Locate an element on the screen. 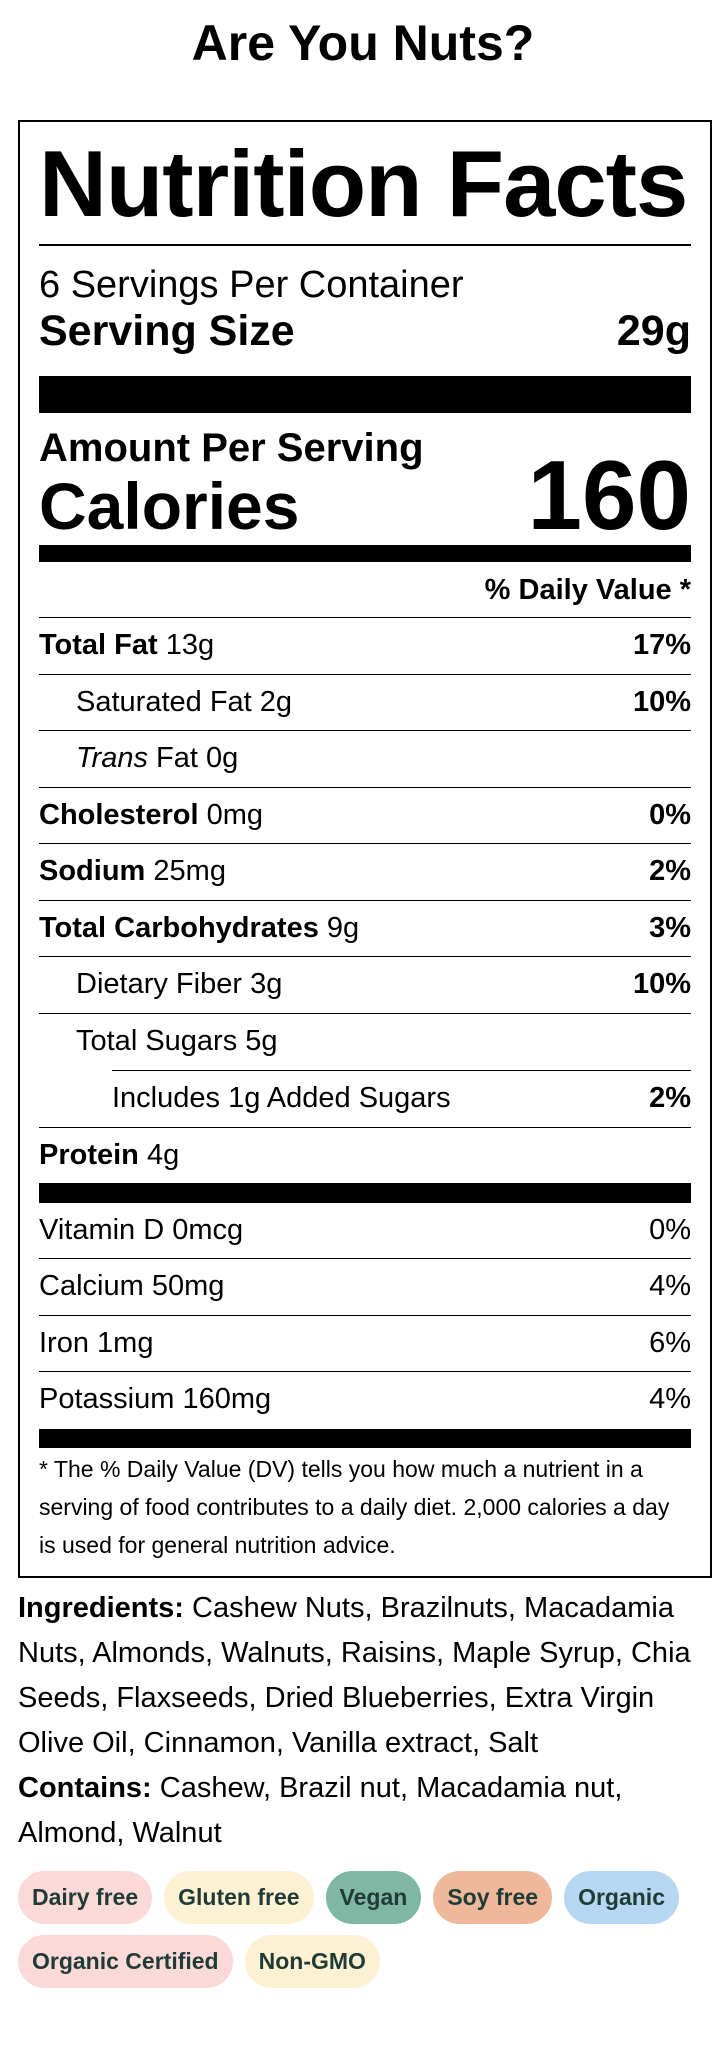 The height and width of the screenshot is (2048, 726). amount-per-serving: Amount Per Serving is located at coordinates (231, 448).